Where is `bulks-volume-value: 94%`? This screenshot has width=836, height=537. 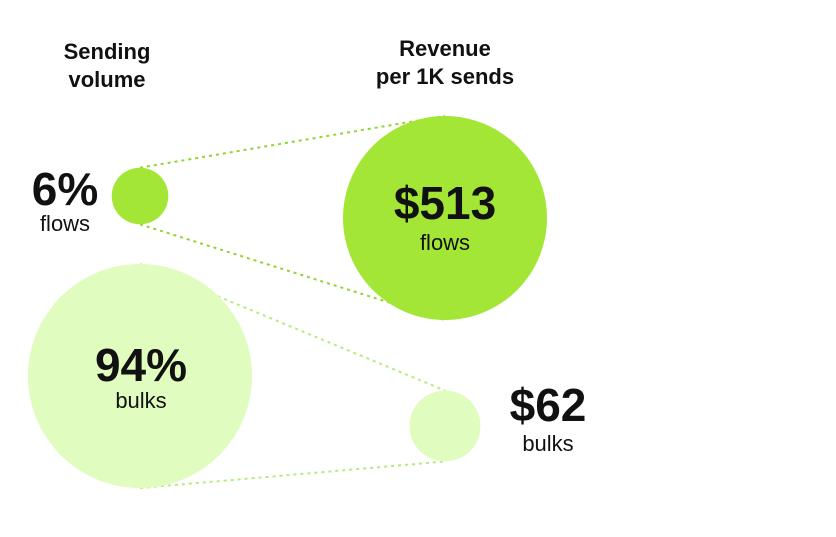
bulks-volume-value: 94% is located at coordinates (141, 365).